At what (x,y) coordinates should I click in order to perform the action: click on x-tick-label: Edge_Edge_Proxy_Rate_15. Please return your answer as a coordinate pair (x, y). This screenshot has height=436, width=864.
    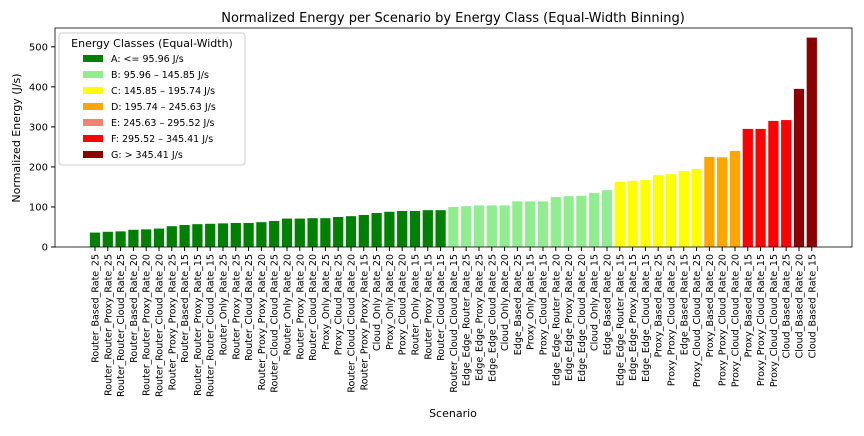
    Looking at the image, I should click on (633, 317).